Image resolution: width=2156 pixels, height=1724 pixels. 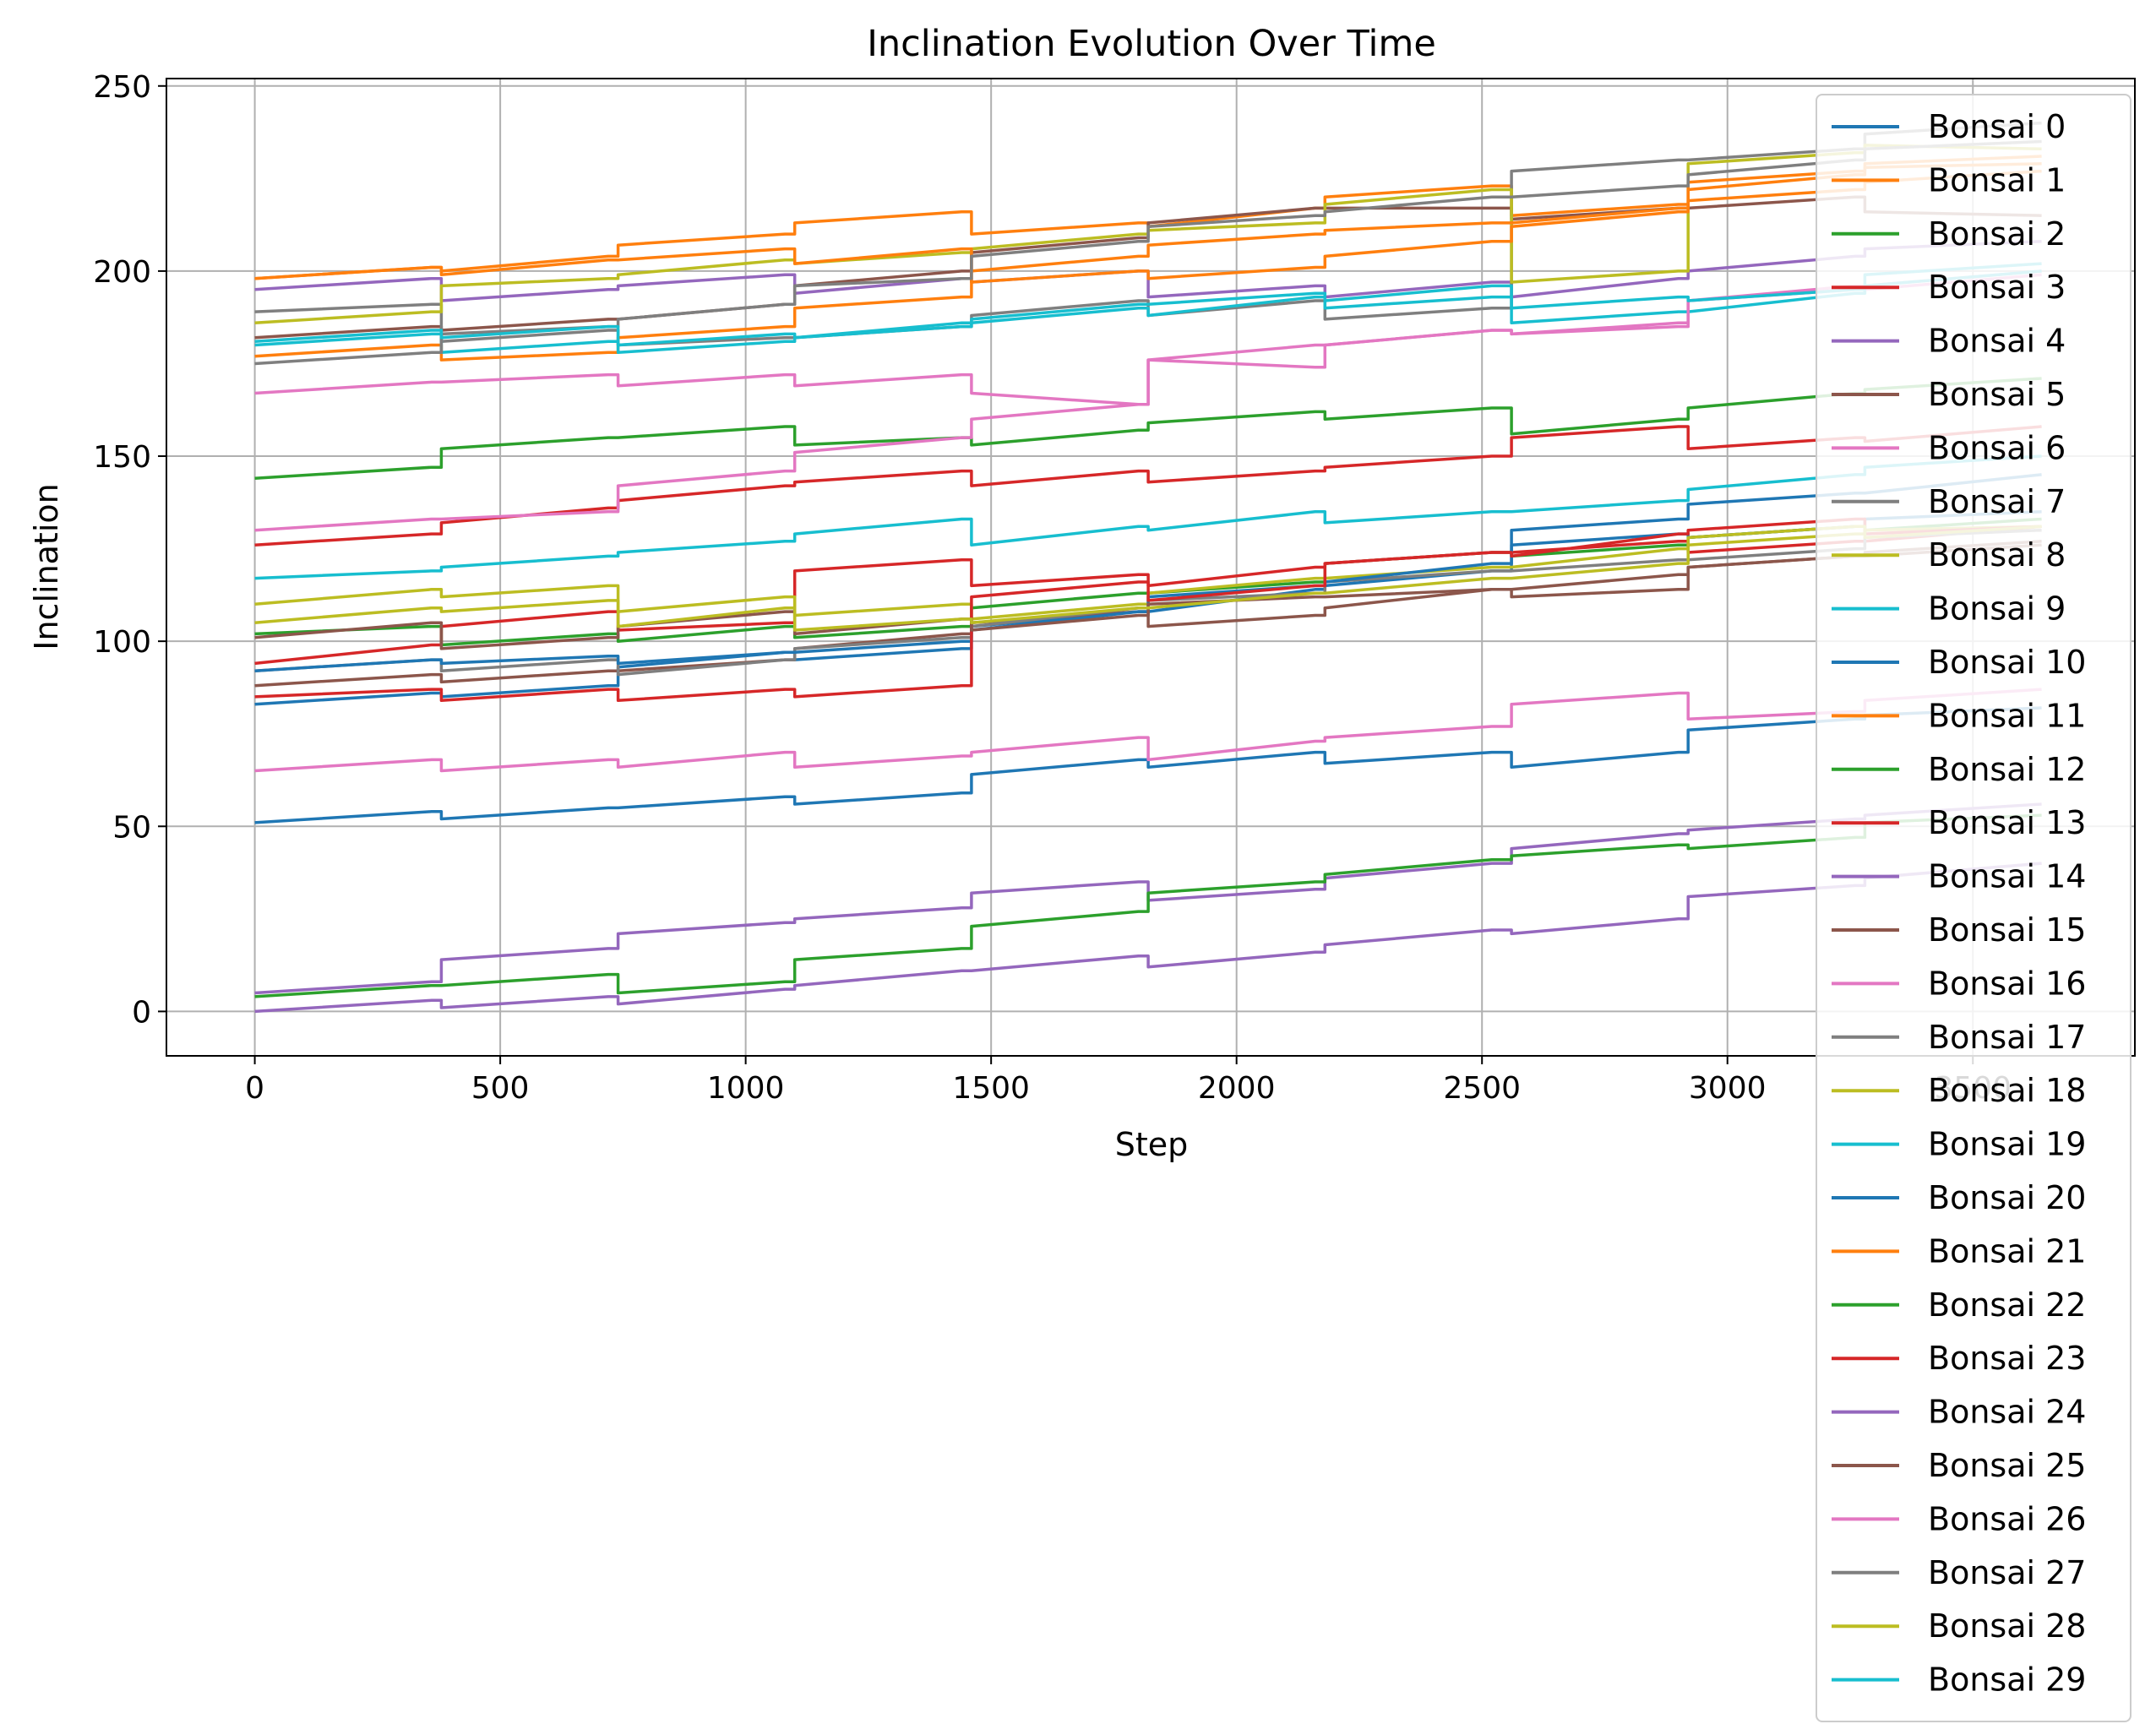 What do you see at coordinates (2007, 1412) in the screenshot?
I see `legend-label-bonsai-24: Bonsai 24` at bounding box center [2007, 1412].